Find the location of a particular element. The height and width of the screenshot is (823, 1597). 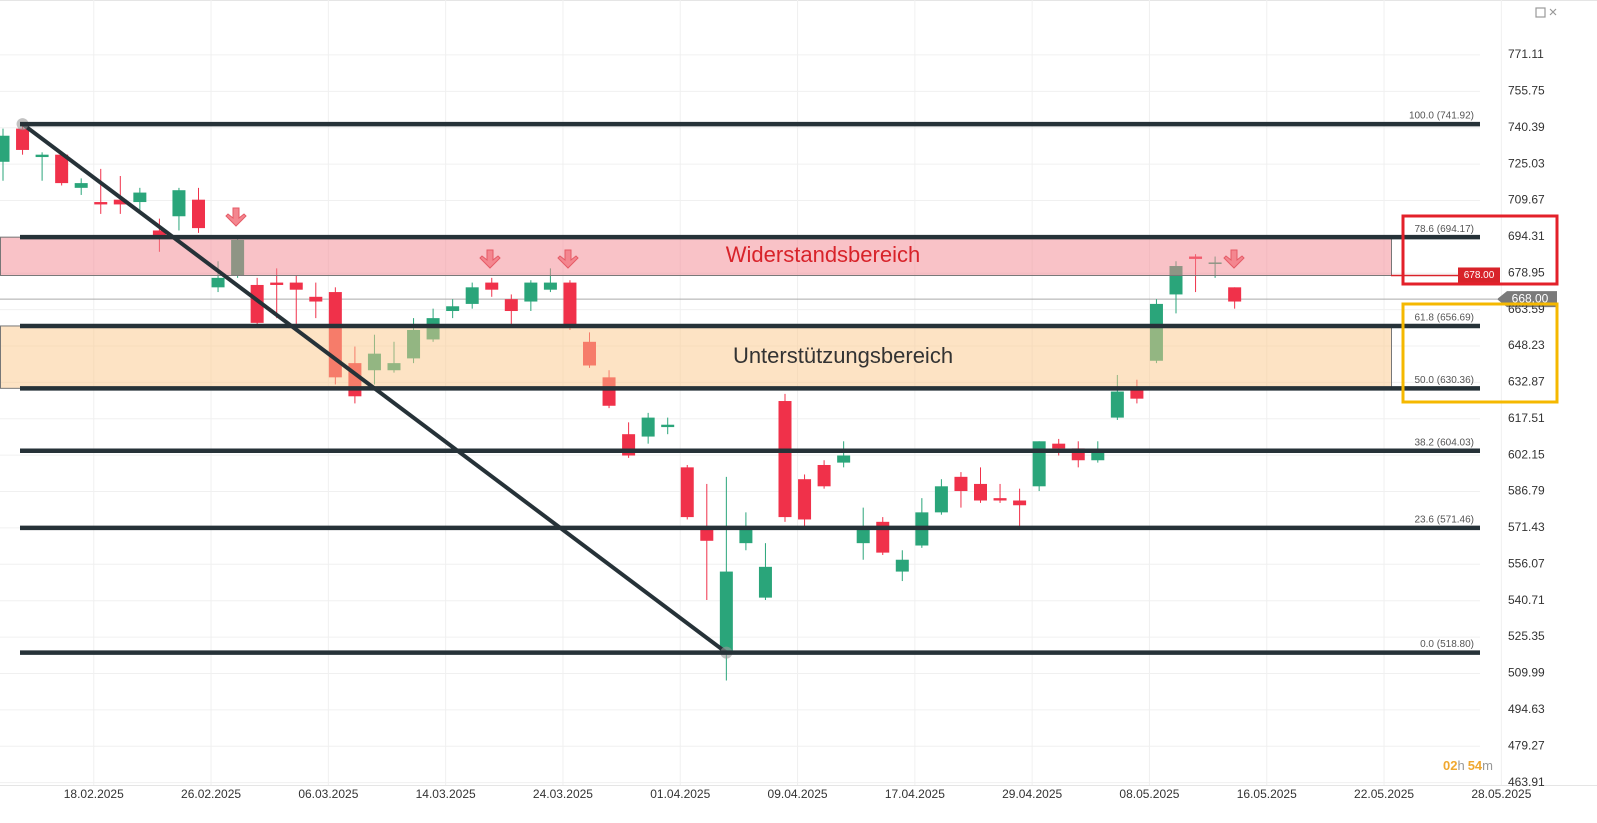

arrows is located at coordinates (735, 238).